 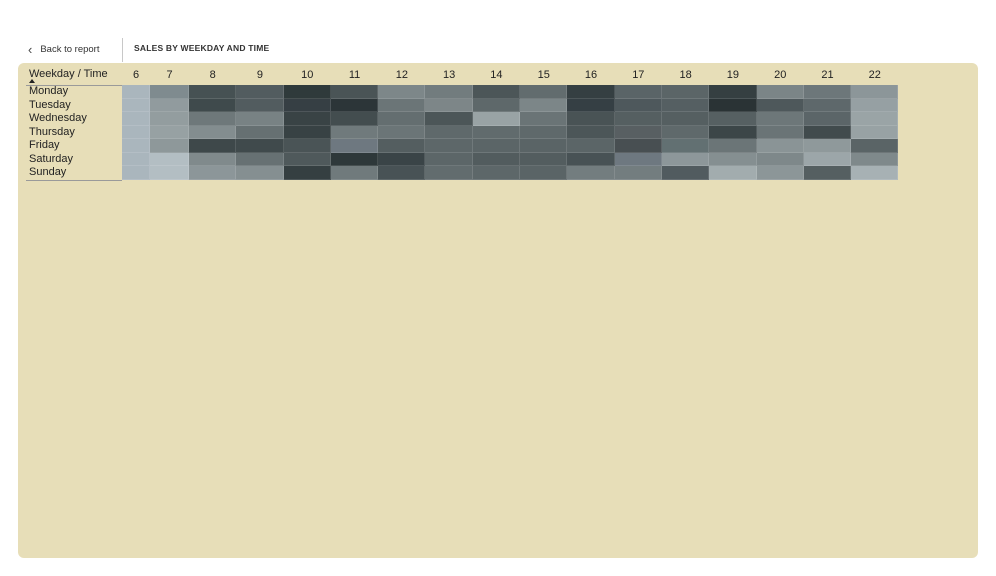 I want to click on column-header: 22, so click(x=874, y=75).